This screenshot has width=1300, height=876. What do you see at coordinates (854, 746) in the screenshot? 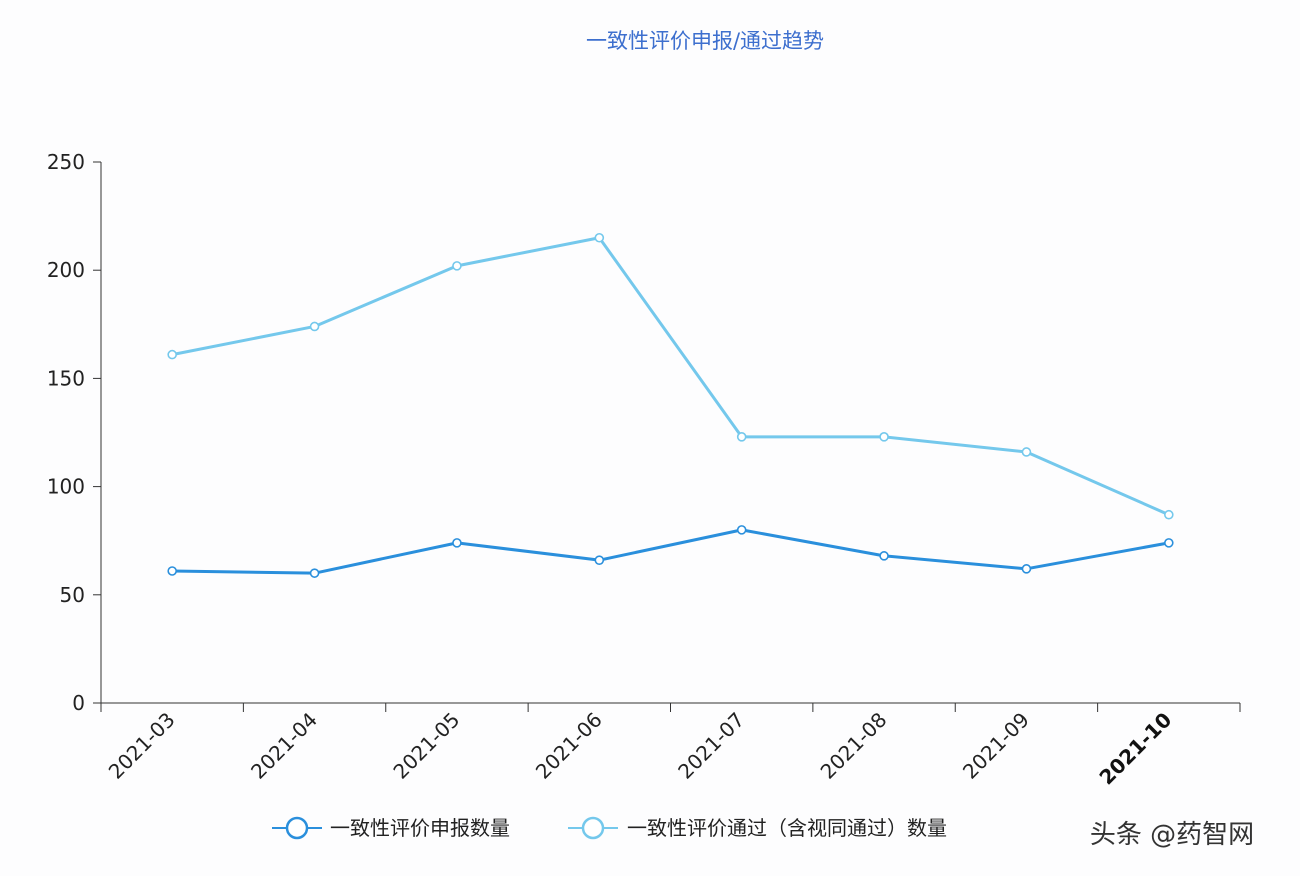
I see `x-tick-label: 2021-08` at bounding box center [854, 746].